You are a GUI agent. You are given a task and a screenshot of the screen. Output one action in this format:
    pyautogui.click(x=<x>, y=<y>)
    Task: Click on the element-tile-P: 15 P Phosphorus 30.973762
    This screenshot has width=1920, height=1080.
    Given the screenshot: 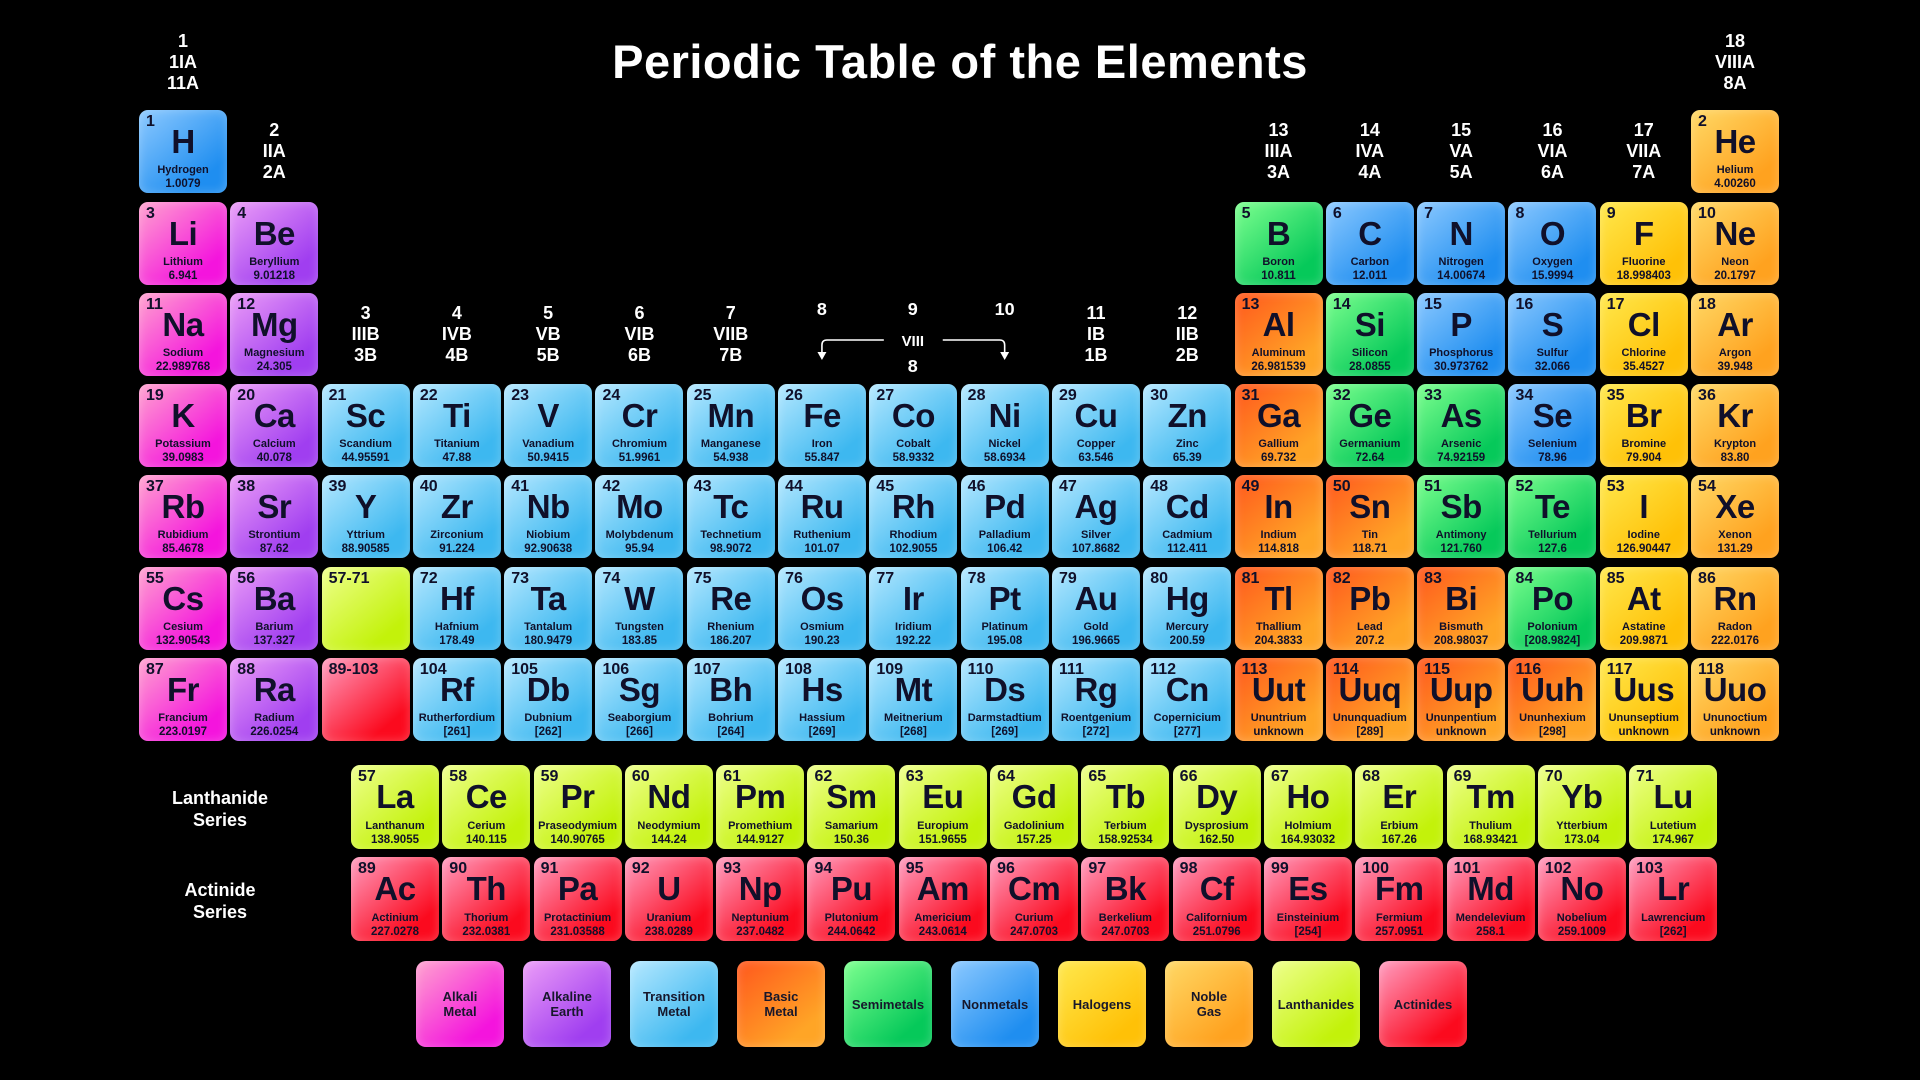 What is the action you would take?
    pyautogui.click(x=1461, y=334)
    